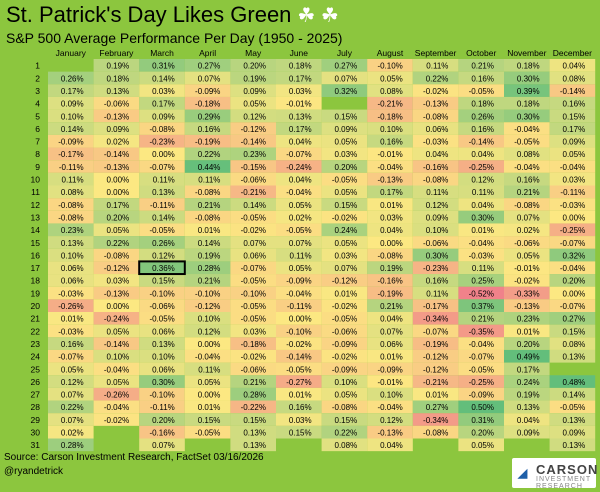  I want to click on cell-value: 0.00%, so click(391, 243).